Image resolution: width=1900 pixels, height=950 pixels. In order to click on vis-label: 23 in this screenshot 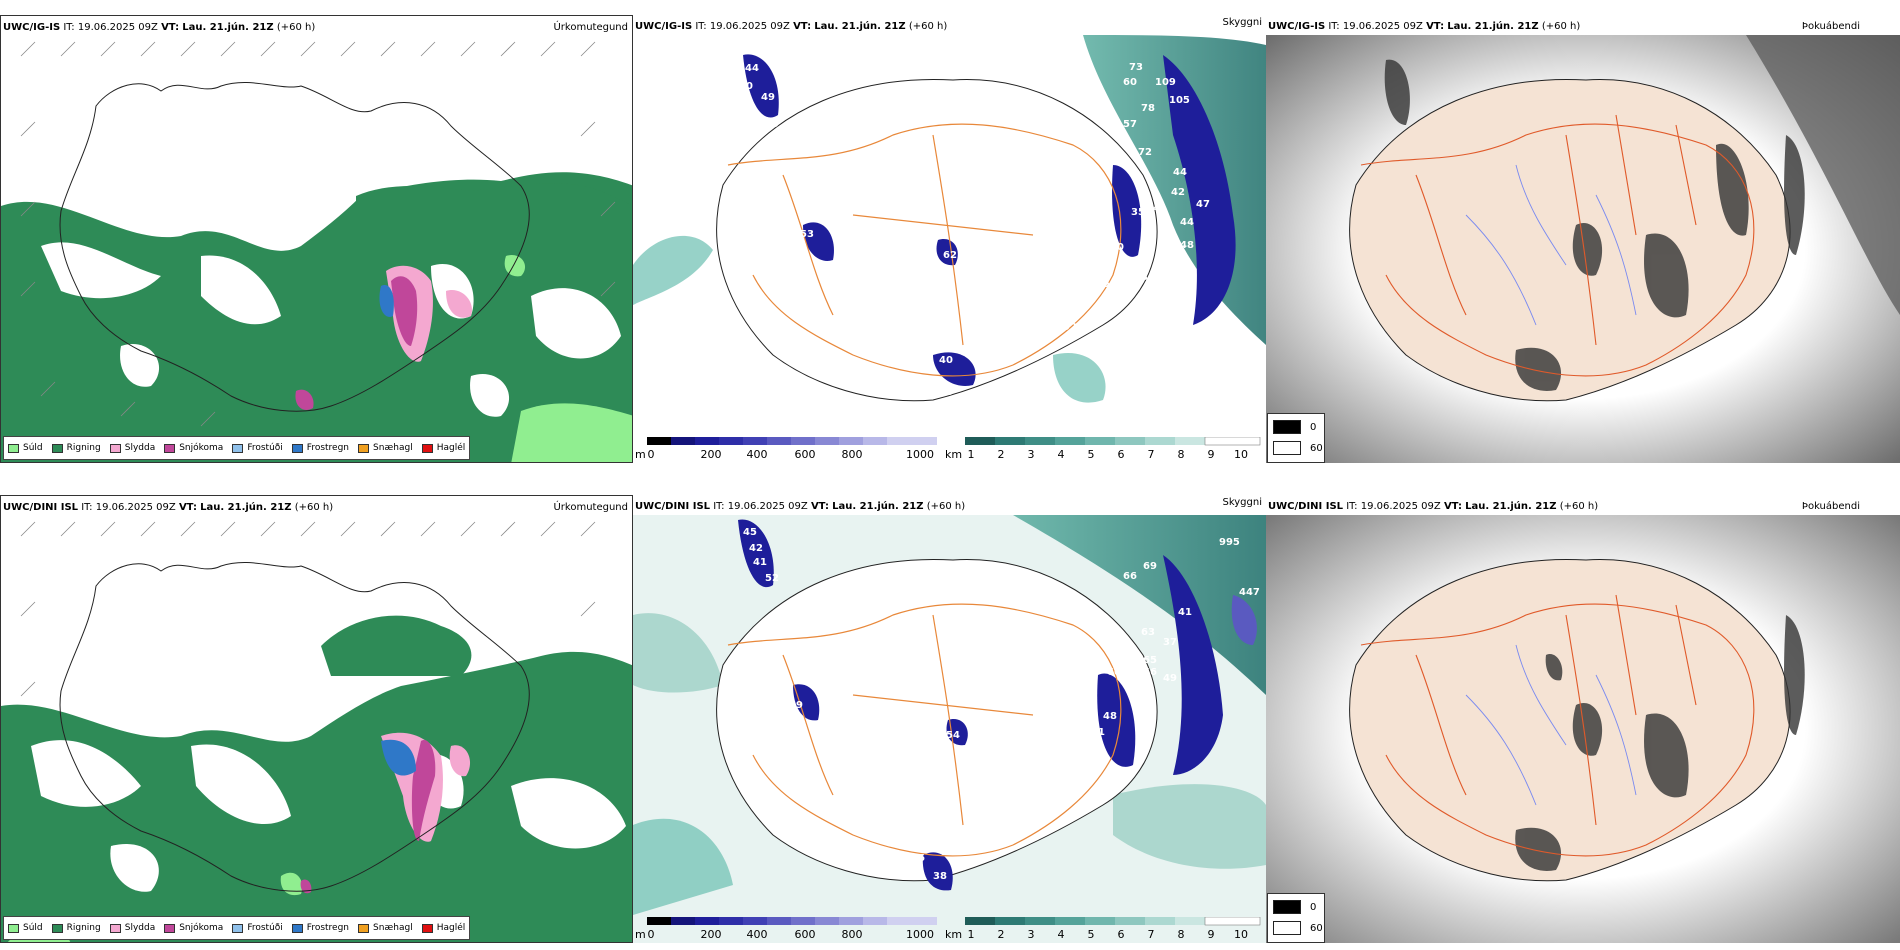, I will do `click(1035, 240)`.